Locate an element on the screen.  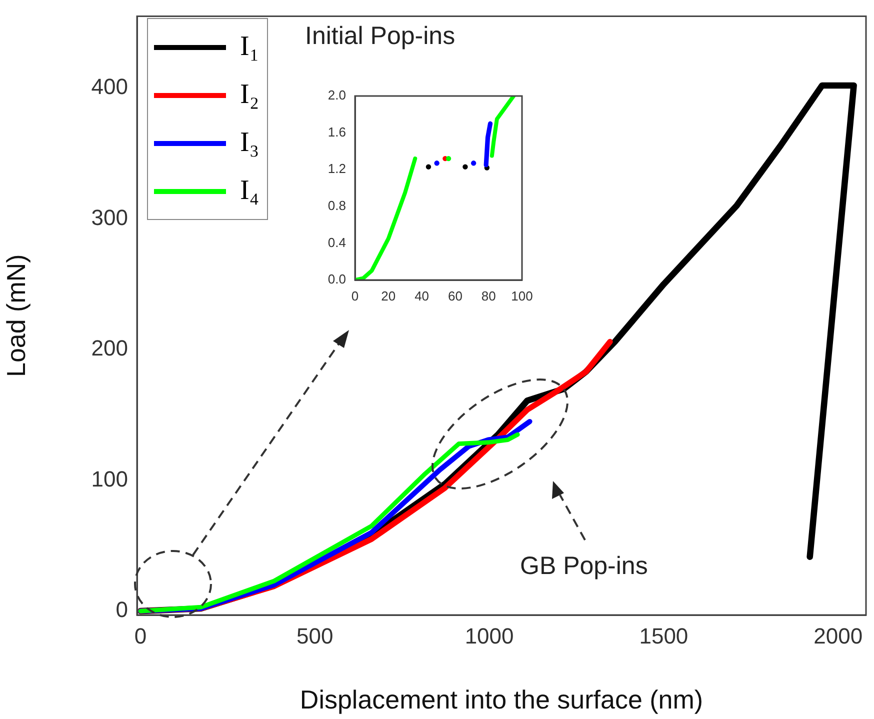
y-tick-label: 200 is located at coordinates (109, 348).